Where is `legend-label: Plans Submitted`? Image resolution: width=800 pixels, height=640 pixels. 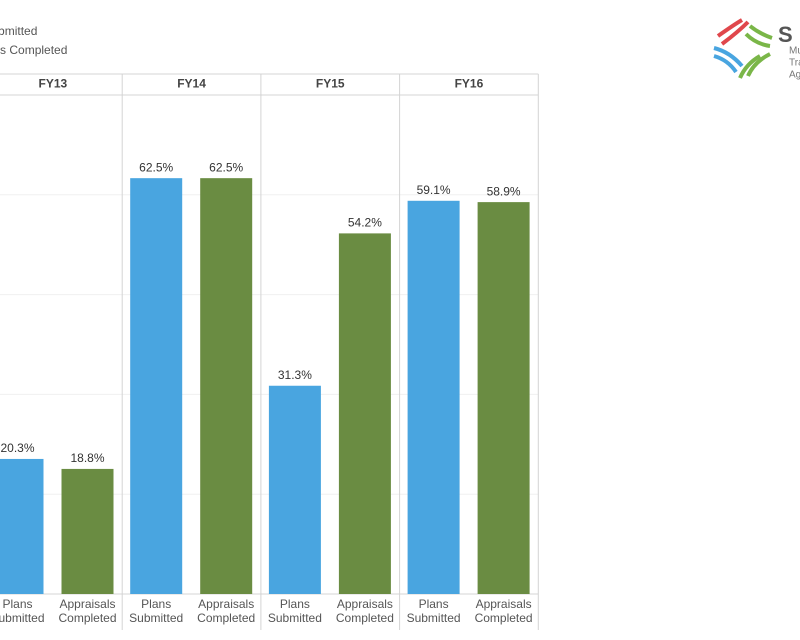
legend-label: Plans Submitted is located at coordinates (18, 31).